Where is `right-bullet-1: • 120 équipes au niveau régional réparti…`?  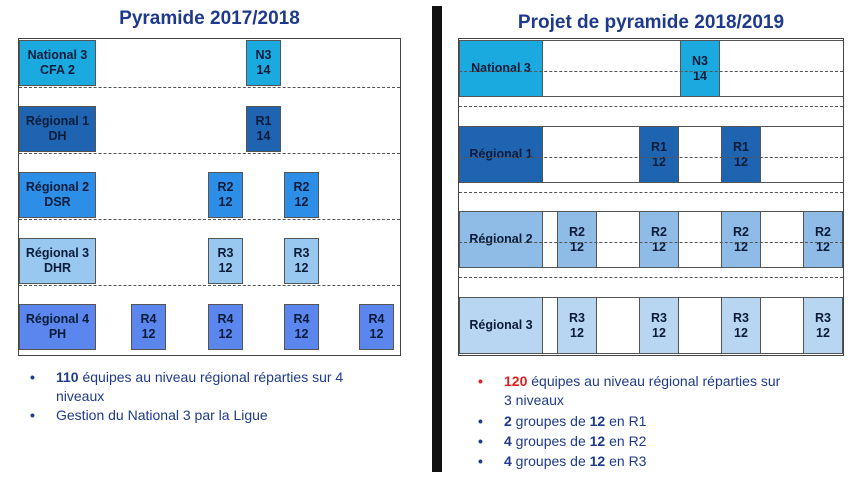
right-bullet-1: • 120 équipes au niveau régional réparti… is located at coordinates (663, 392).